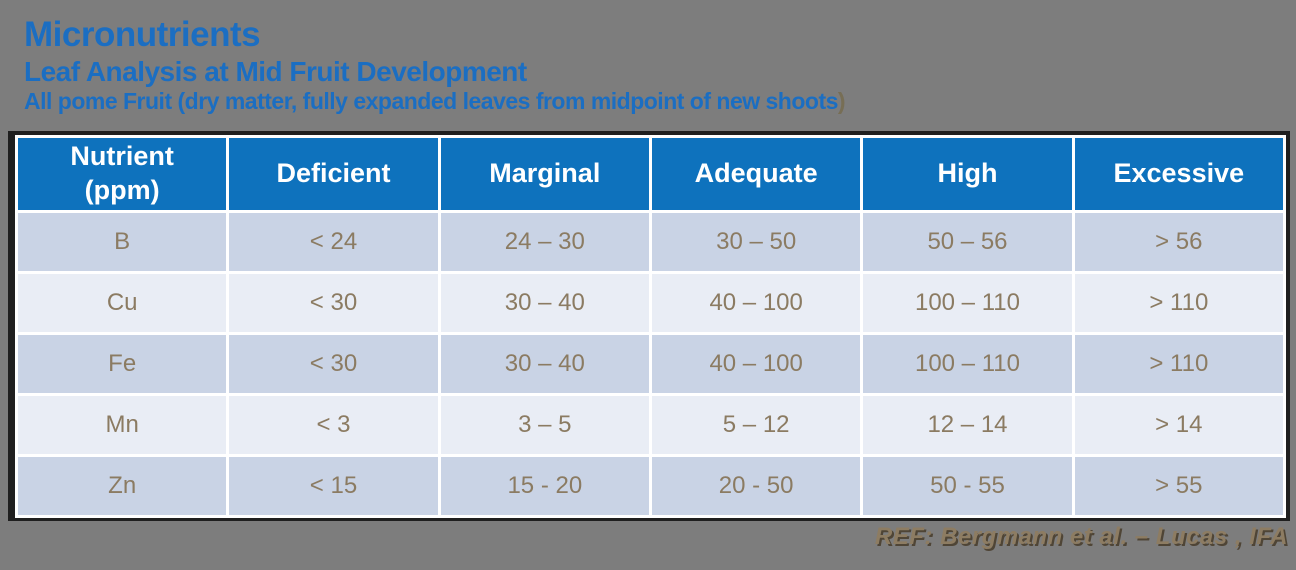  Describe the element at coordinates (967, 486) in the screenshot. I see `range-cell: 50 - 55` at that location.